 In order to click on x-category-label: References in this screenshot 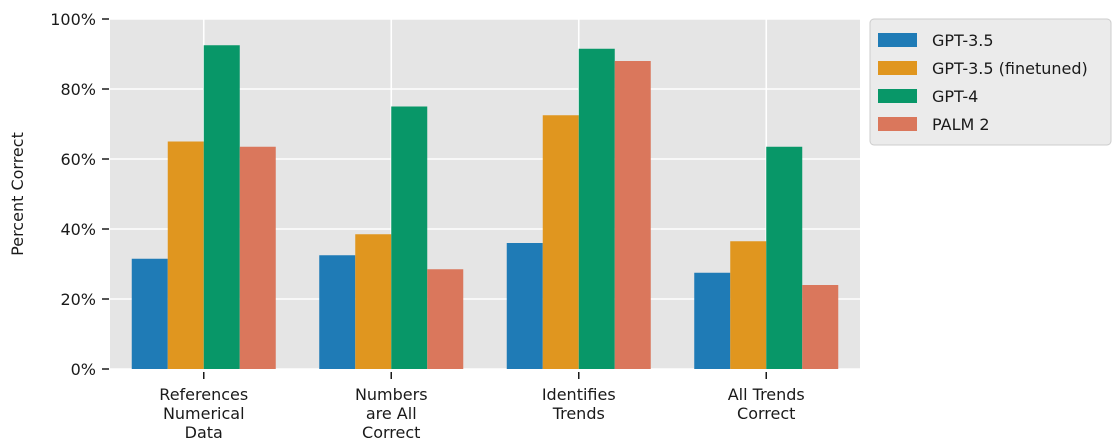, I will do `click(203, 394)`.